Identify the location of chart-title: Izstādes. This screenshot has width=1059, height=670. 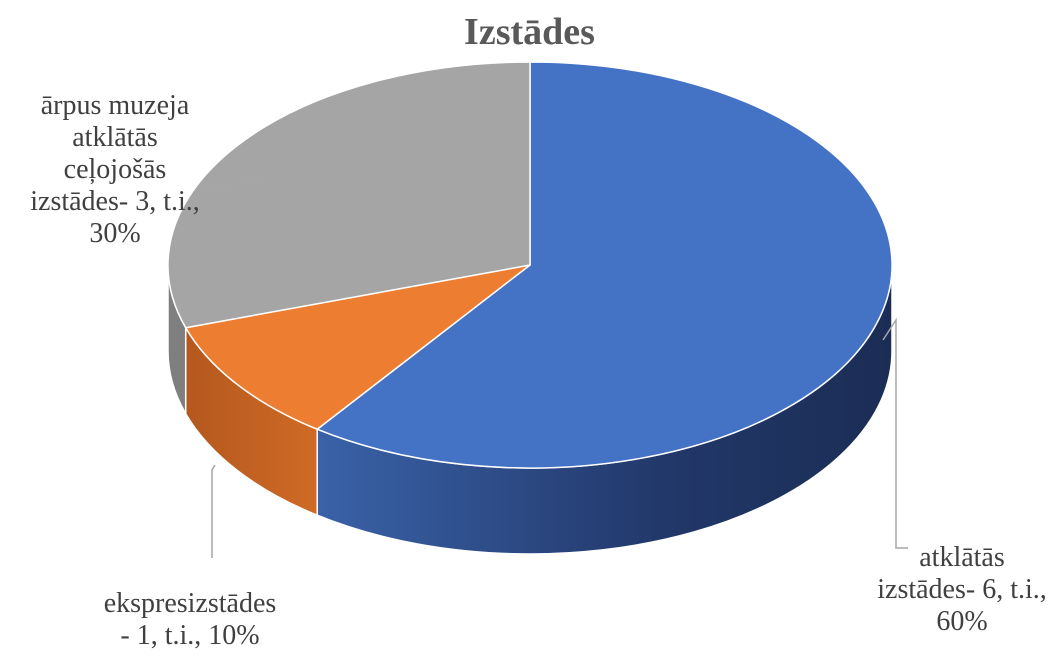
(529, 32).